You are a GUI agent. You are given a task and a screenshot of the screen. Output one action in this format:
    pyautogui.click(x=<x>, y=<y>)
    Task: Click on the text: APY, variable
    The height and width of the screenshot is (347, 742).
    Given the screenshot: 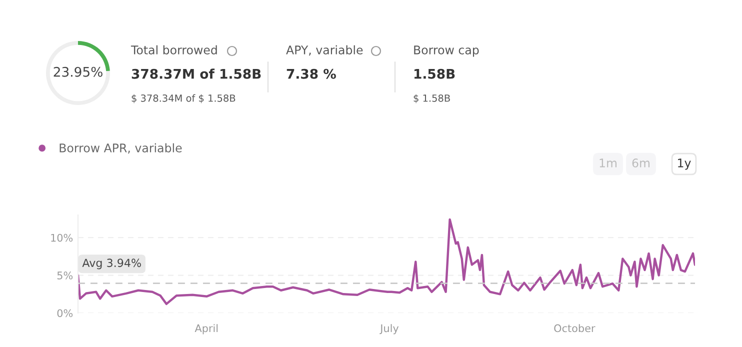 What is the action you would take?
    pyautogui.click(x=324, y=50)
    